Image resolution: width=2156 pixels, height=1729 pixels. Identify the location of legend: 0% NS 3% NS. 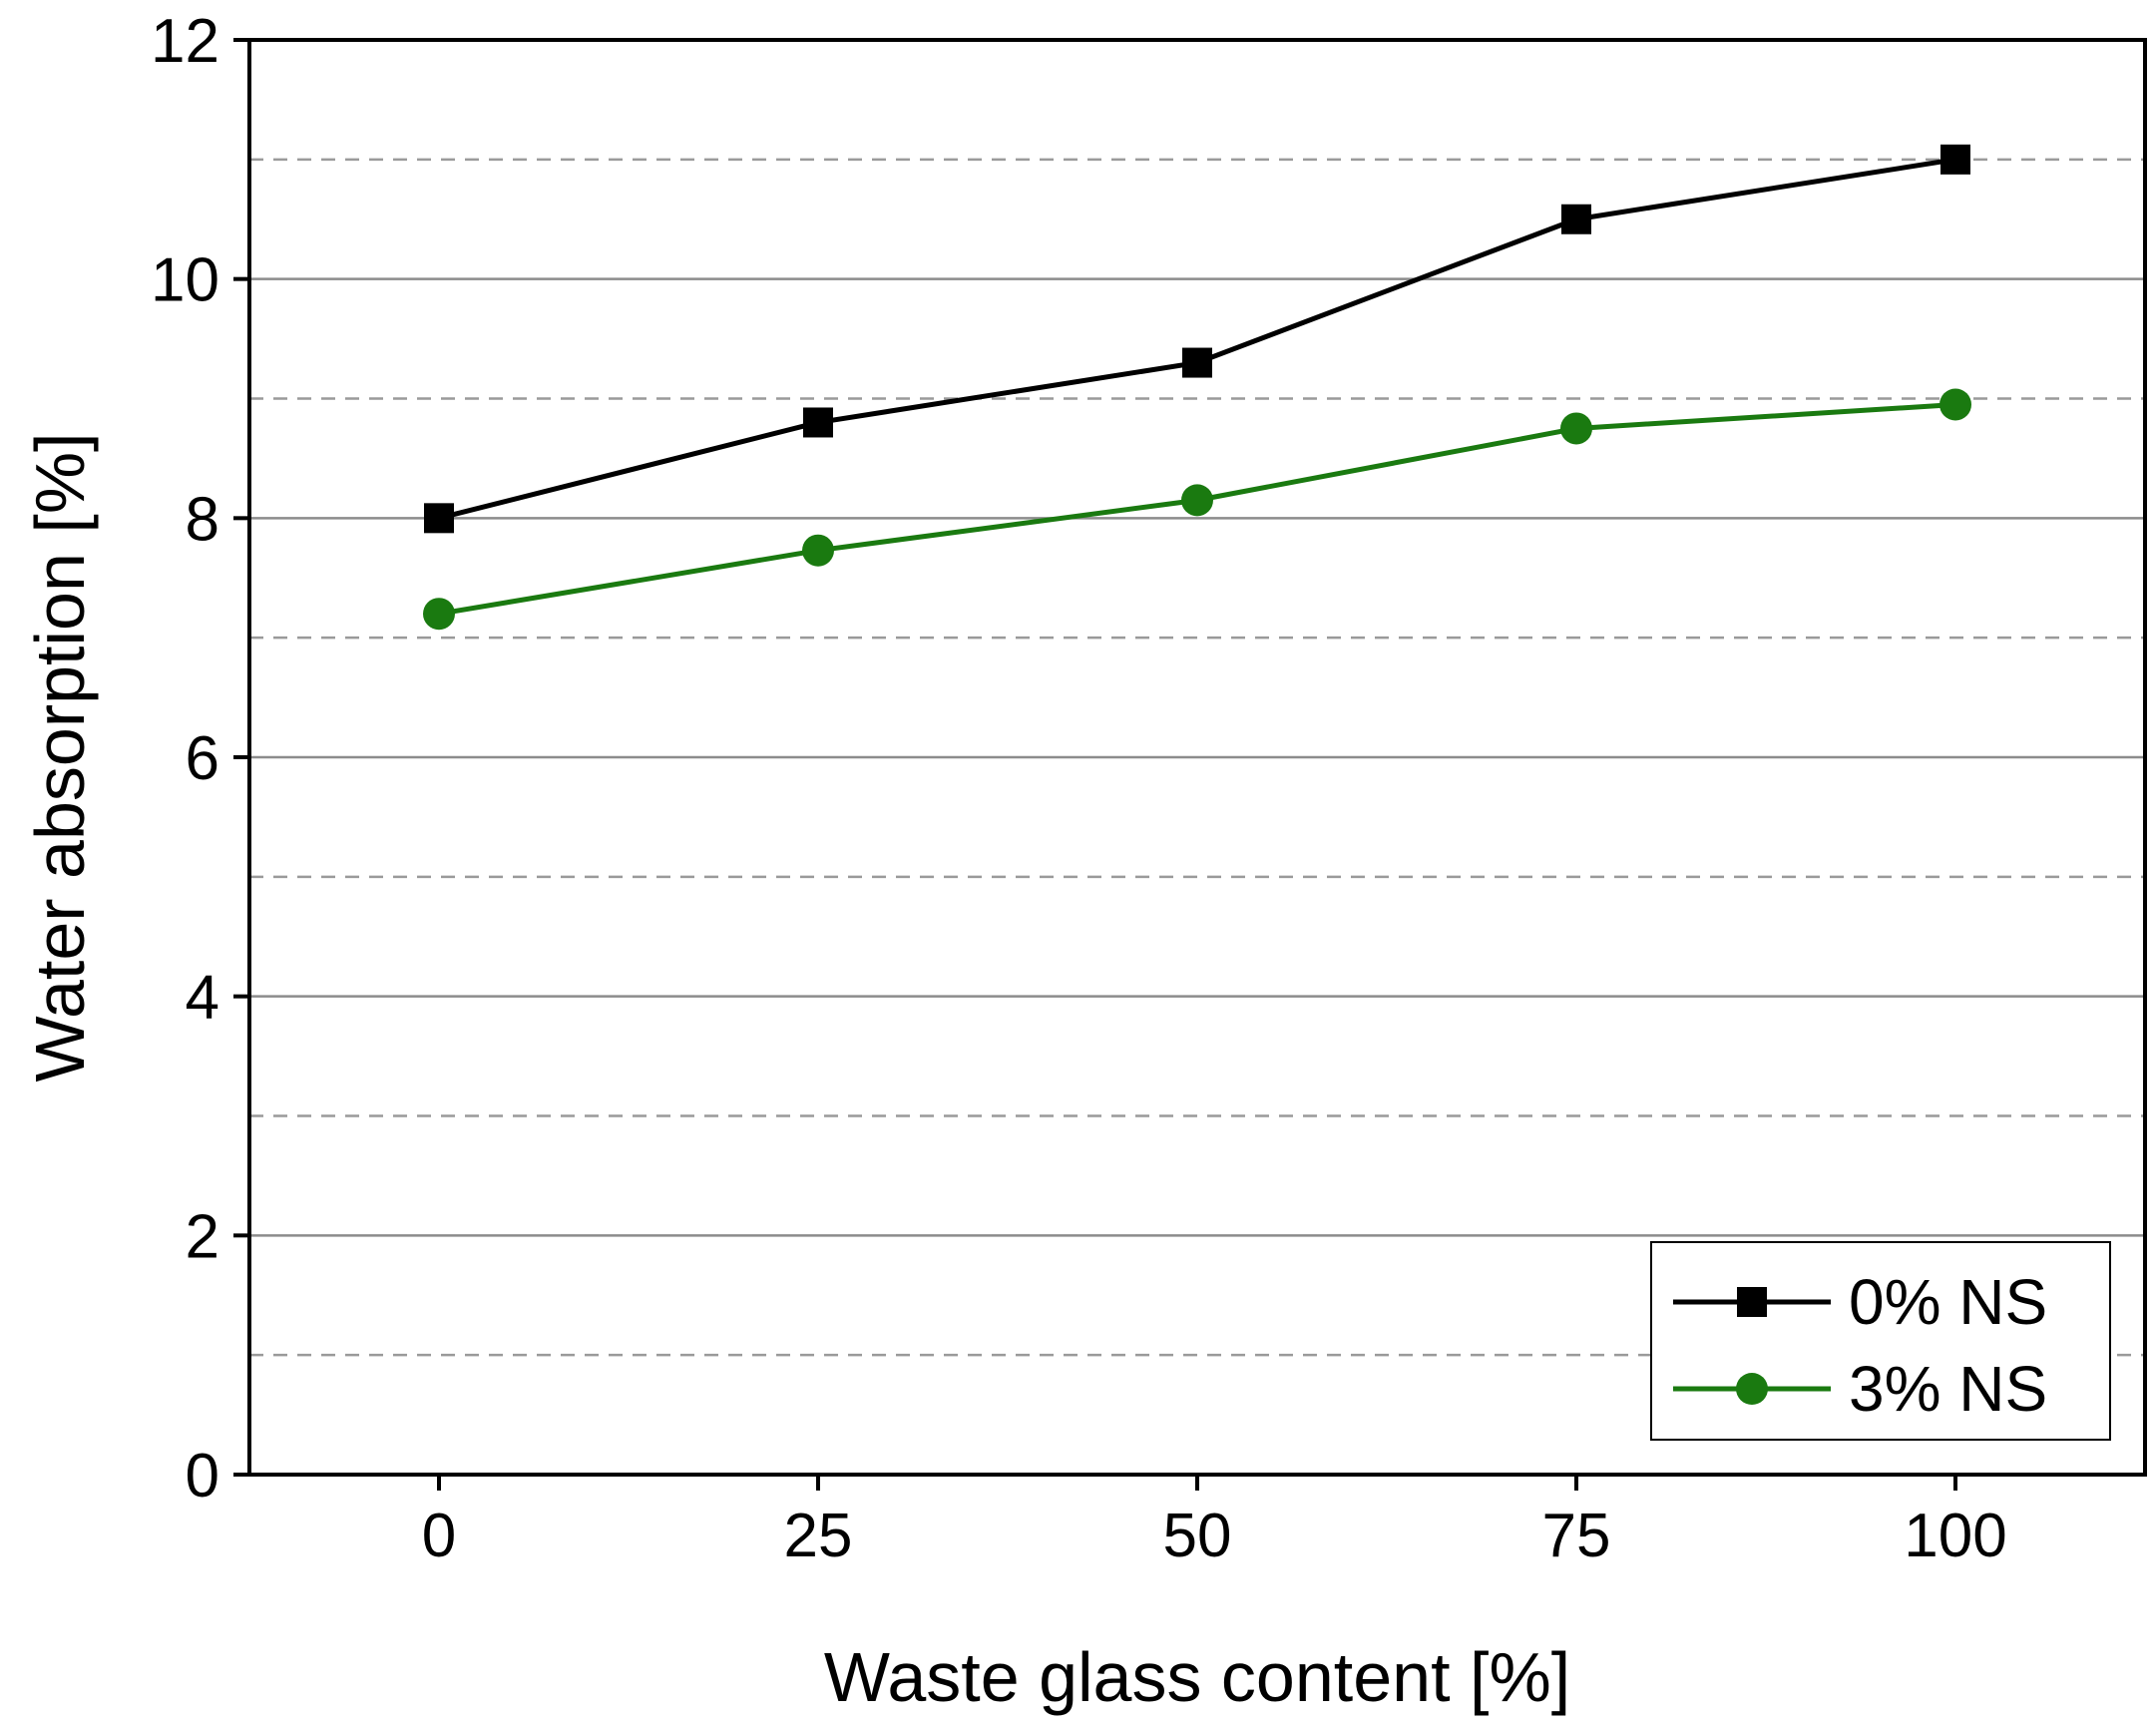
(1880, 1341).